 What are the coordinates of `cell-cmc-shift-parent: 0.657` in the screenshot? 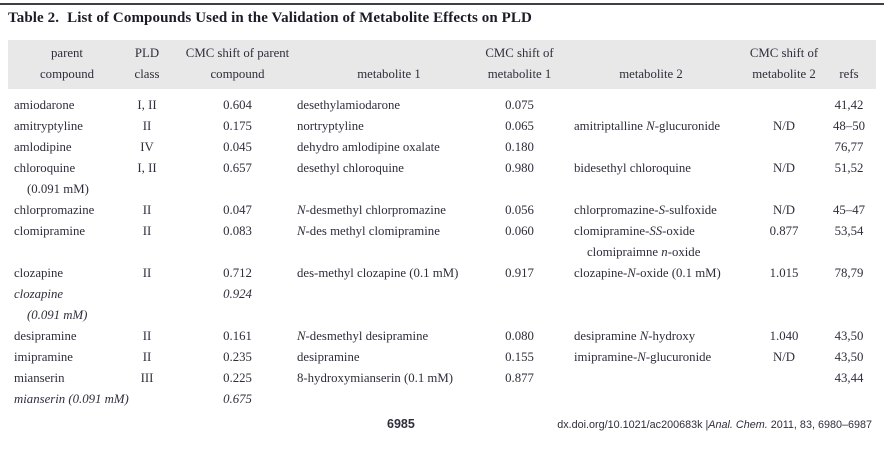 It's located at (231, 179).